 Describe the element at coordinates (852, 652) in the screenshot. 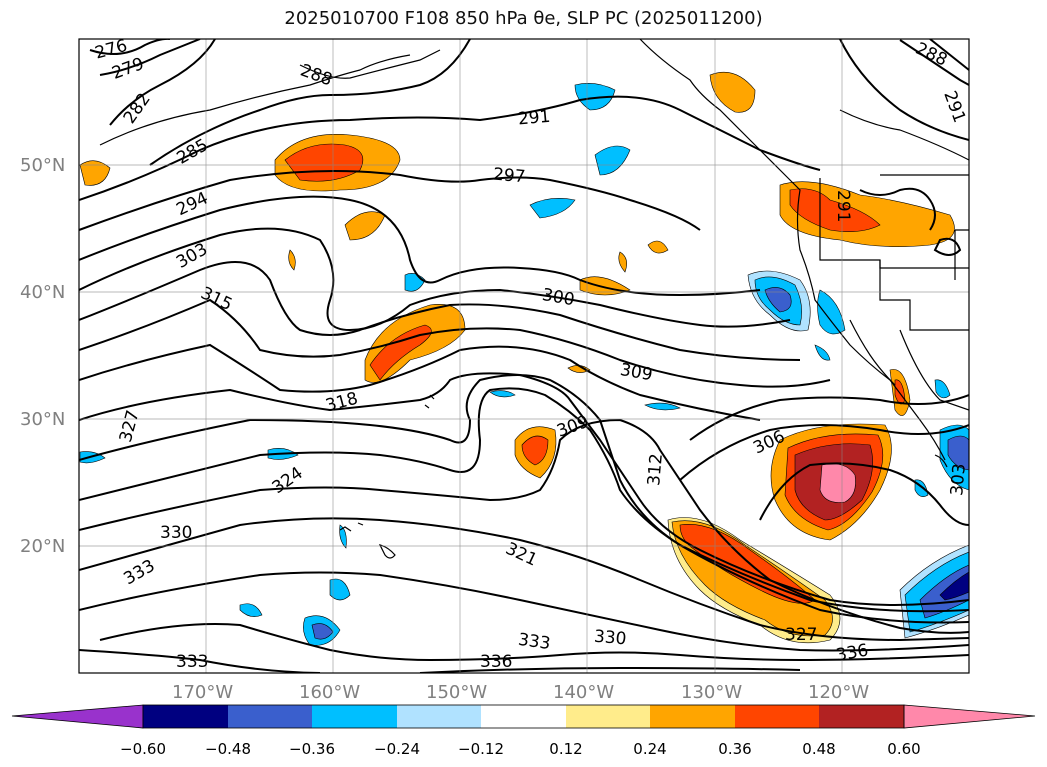

I see `contour-label-336b: 336` at that location.